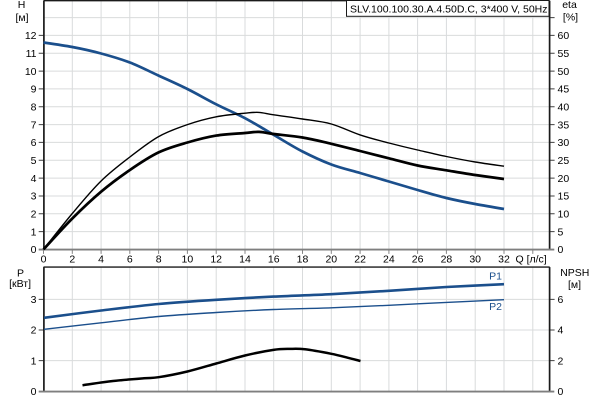 This screenshot has width=600, height=405. I want to click on svg-text: 60, so click(564, 36).